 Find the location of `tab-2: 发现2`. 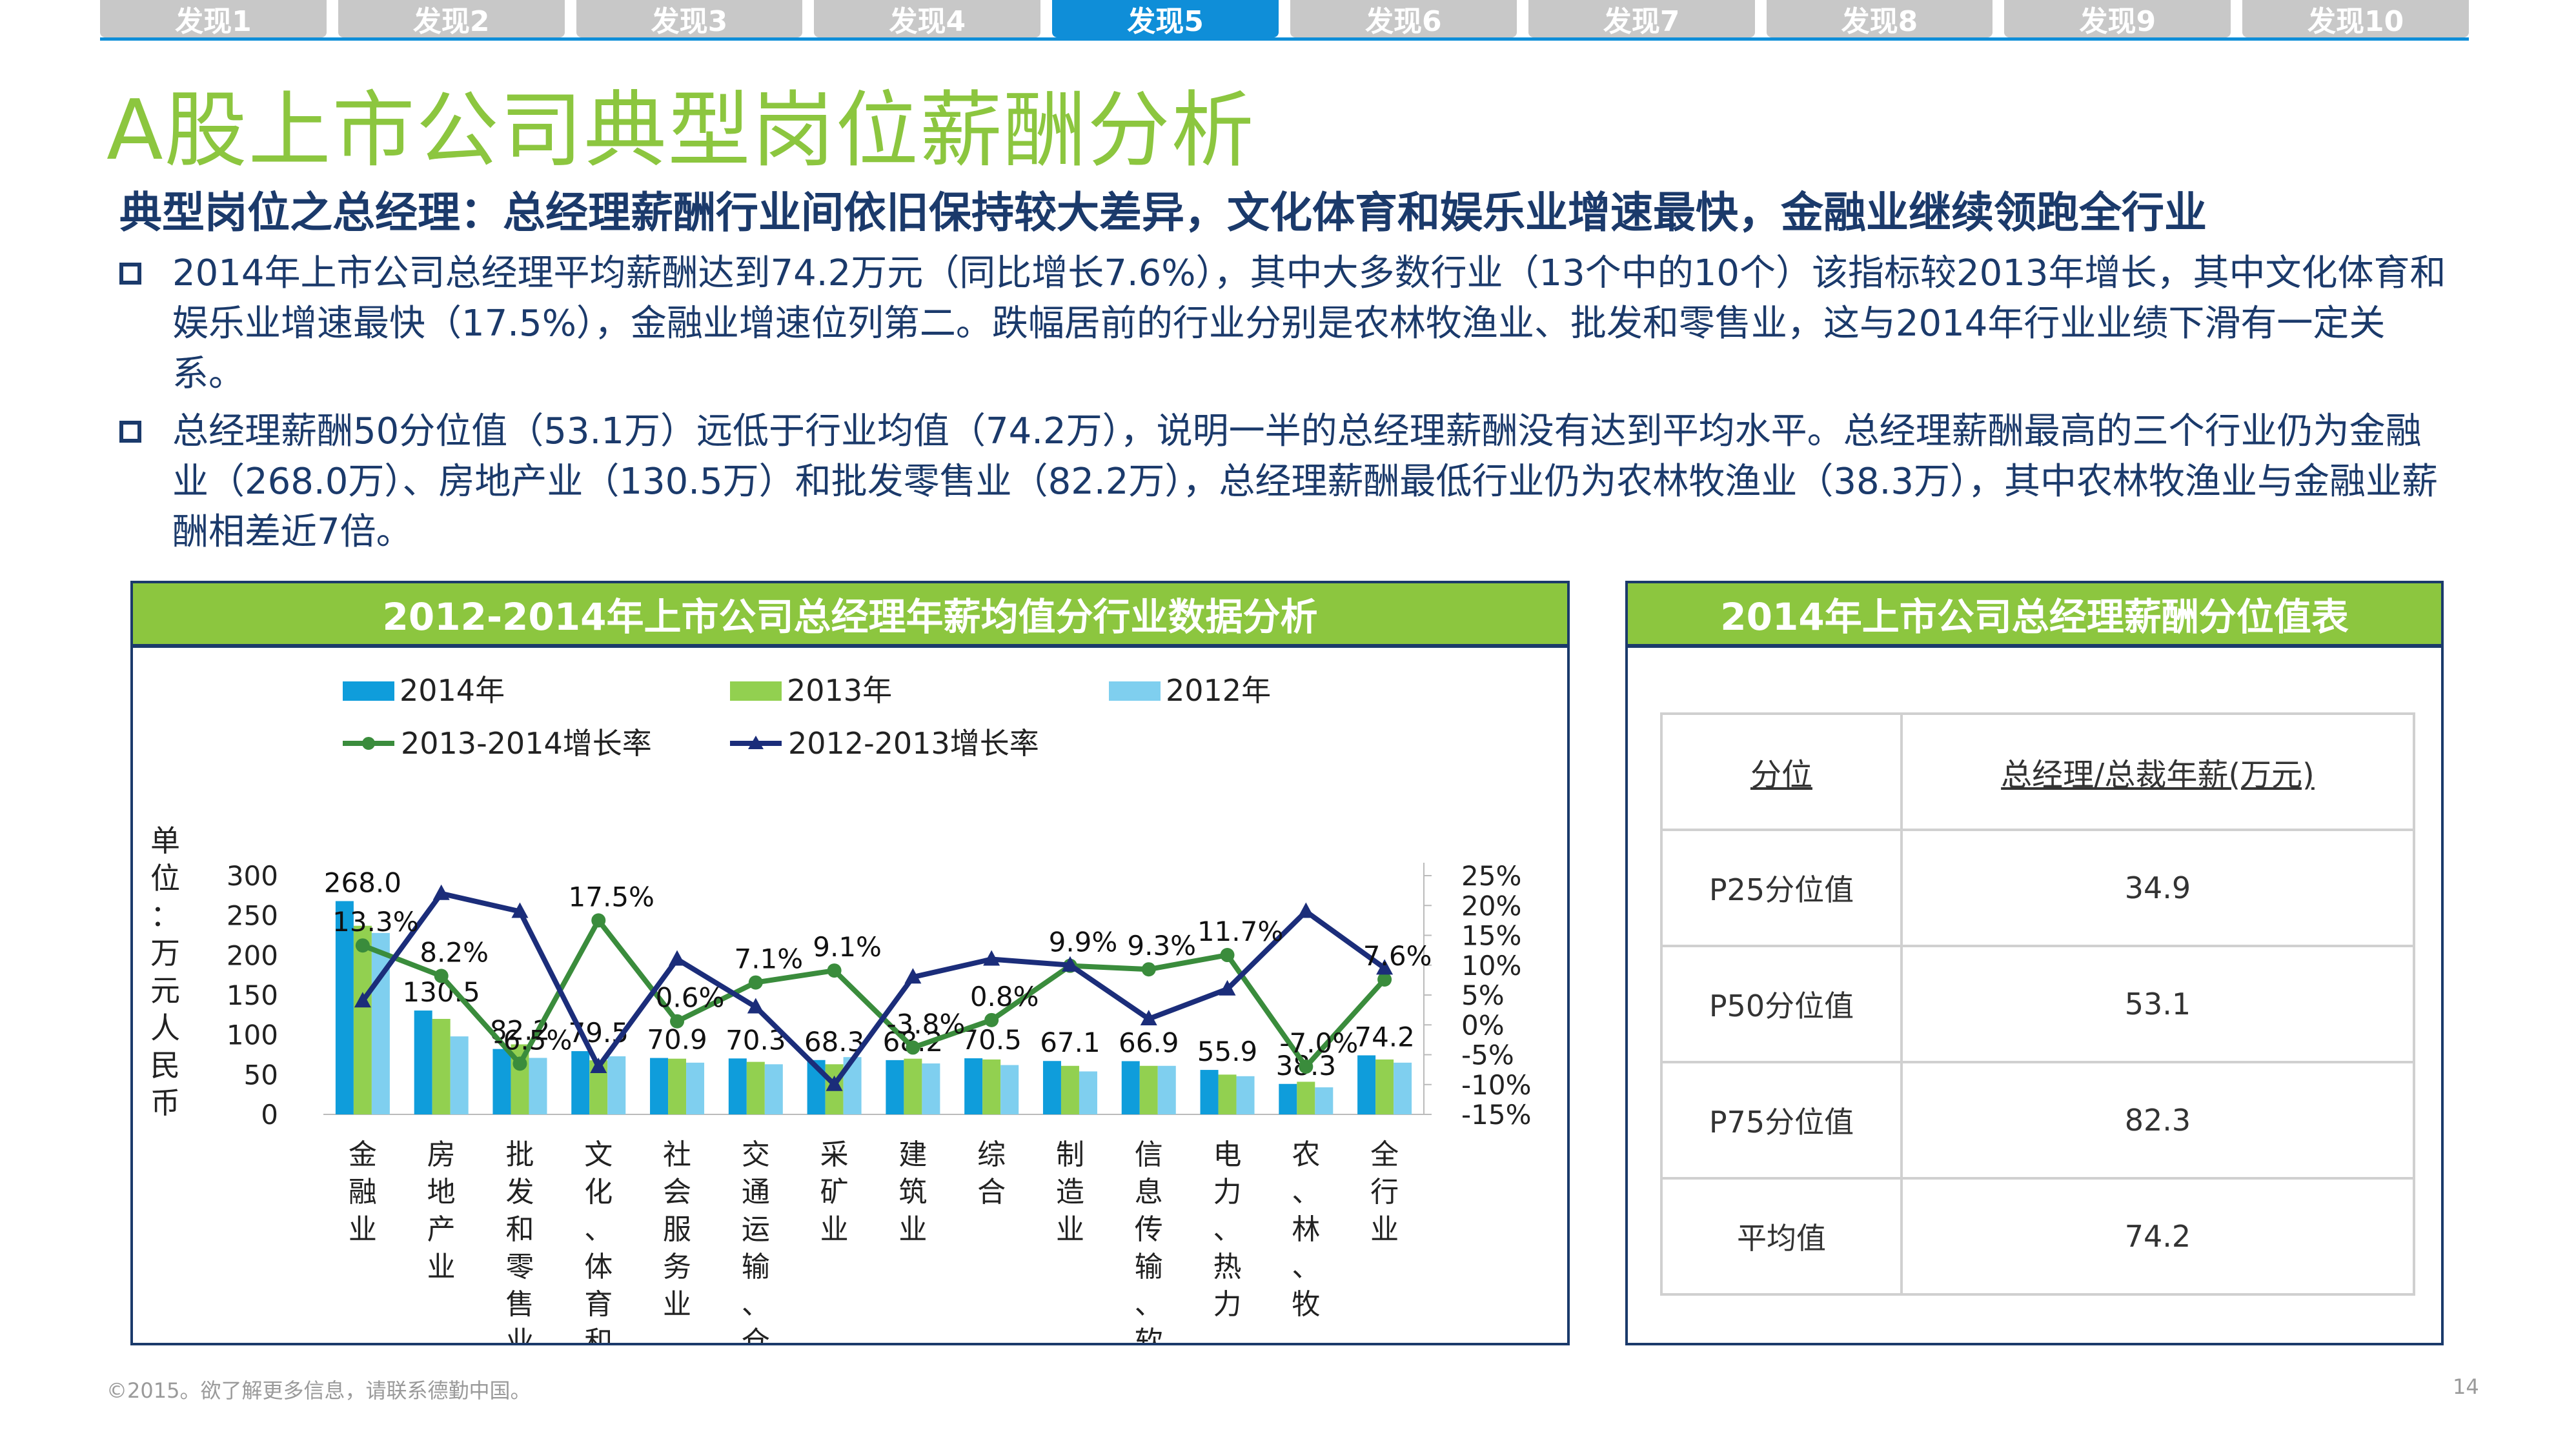

tab-2: 发现2 is located at coordinates (451, 19).